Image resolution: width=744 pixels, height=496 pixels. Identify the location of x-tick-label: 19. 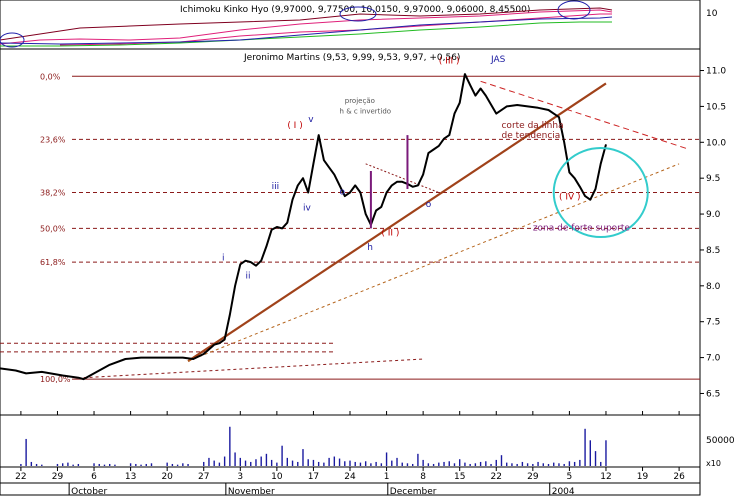
(643, 477).